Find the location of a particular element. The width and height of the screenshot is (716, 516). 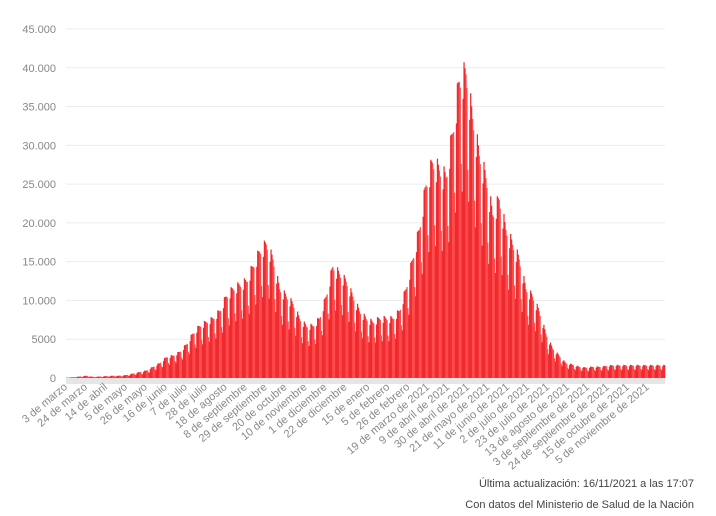

y-tick-label: 0 is located at coordinates (53, 379).